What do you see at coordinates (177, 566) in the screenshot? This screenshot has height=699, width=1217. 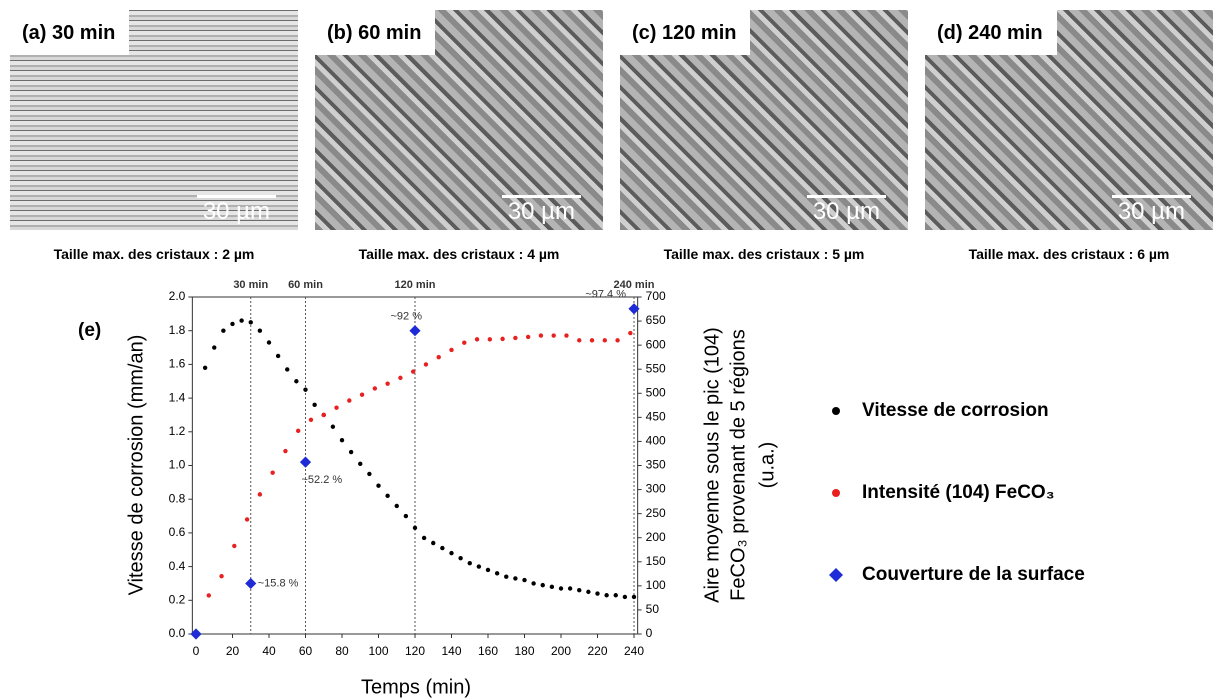 I see `y-tick-label: 0.4` at bounding box center [177, 566].